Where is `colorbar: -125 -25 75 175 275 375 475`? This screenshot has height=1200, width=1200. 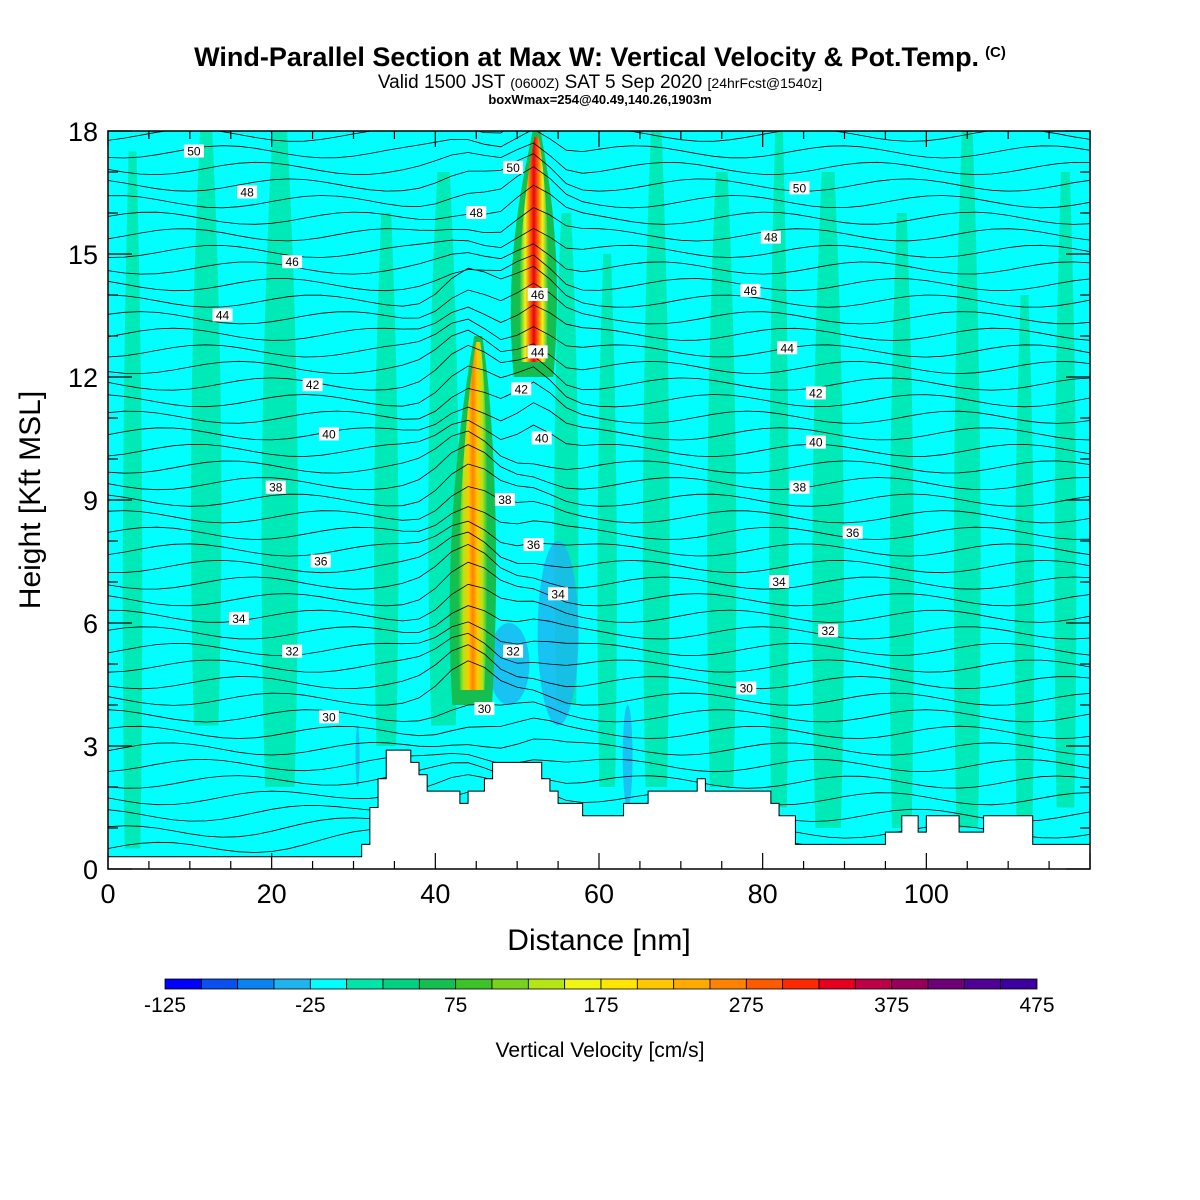 colorbar: -125 -25 75 175 275 375 475 is located at coordinates (599, 997).